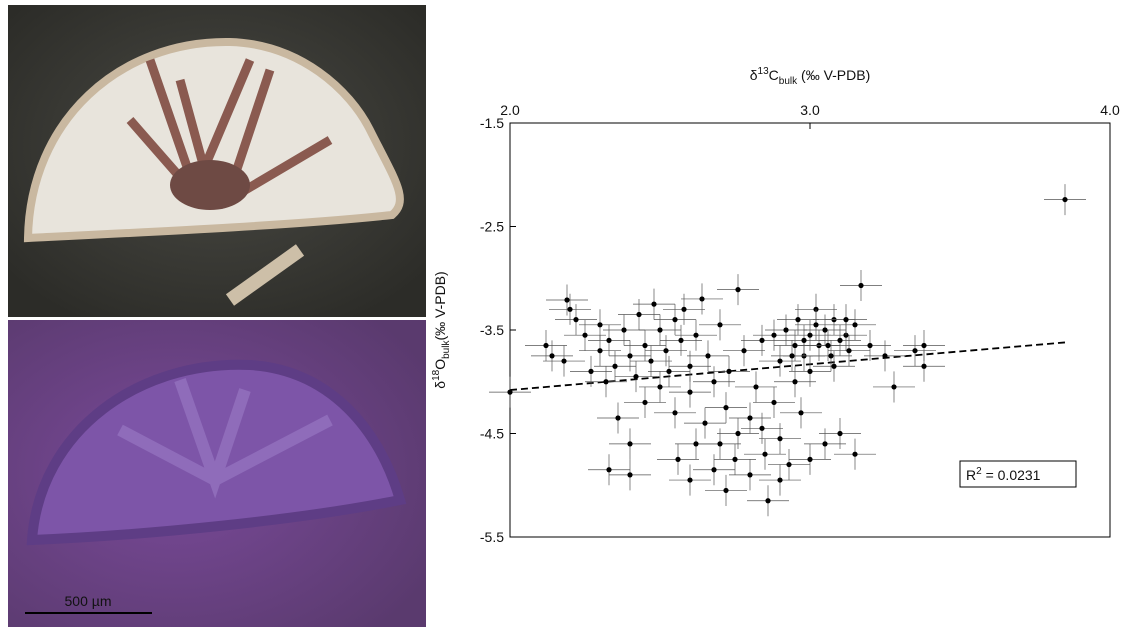 The image size is (1128, 634). Describe the element at coordinates (787, 366) in the screenshot. I see `trend-line` at that location.